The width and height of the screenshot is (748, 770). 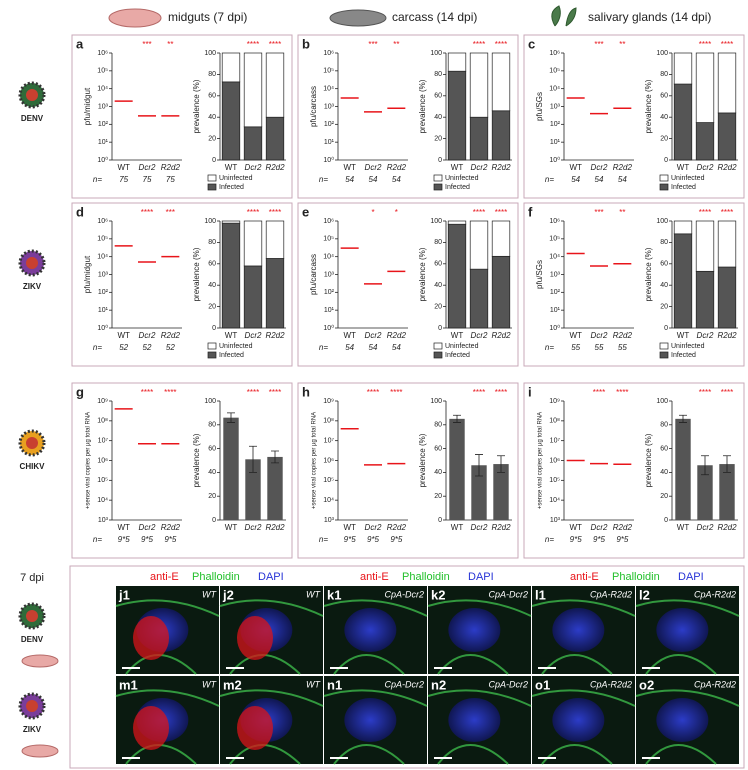 What do you see at coordinates (540, 594) in the screenshot?
I see `panel-letter: l1` at bounding box center [540, 594].